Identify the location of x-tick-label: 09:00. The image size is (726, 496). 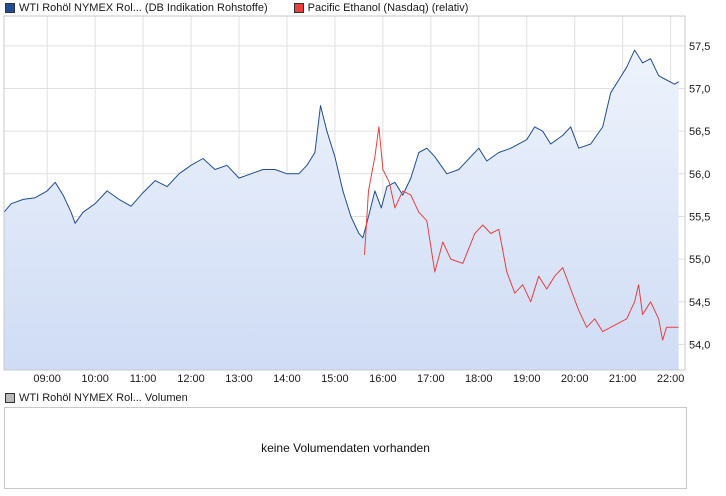
(47, 379).